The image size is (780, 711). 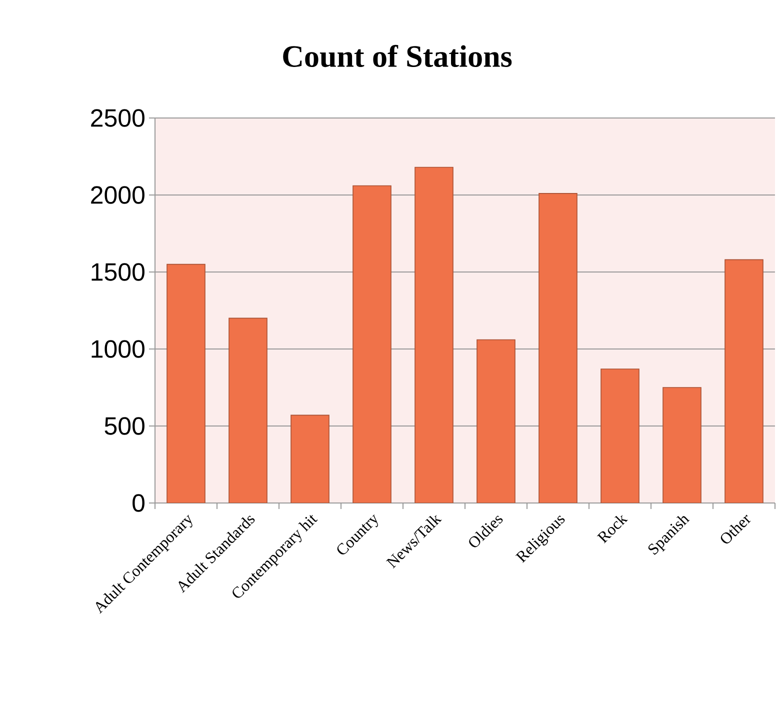 I want to click on y-tick-label: 0, so click(x=138, y=503).